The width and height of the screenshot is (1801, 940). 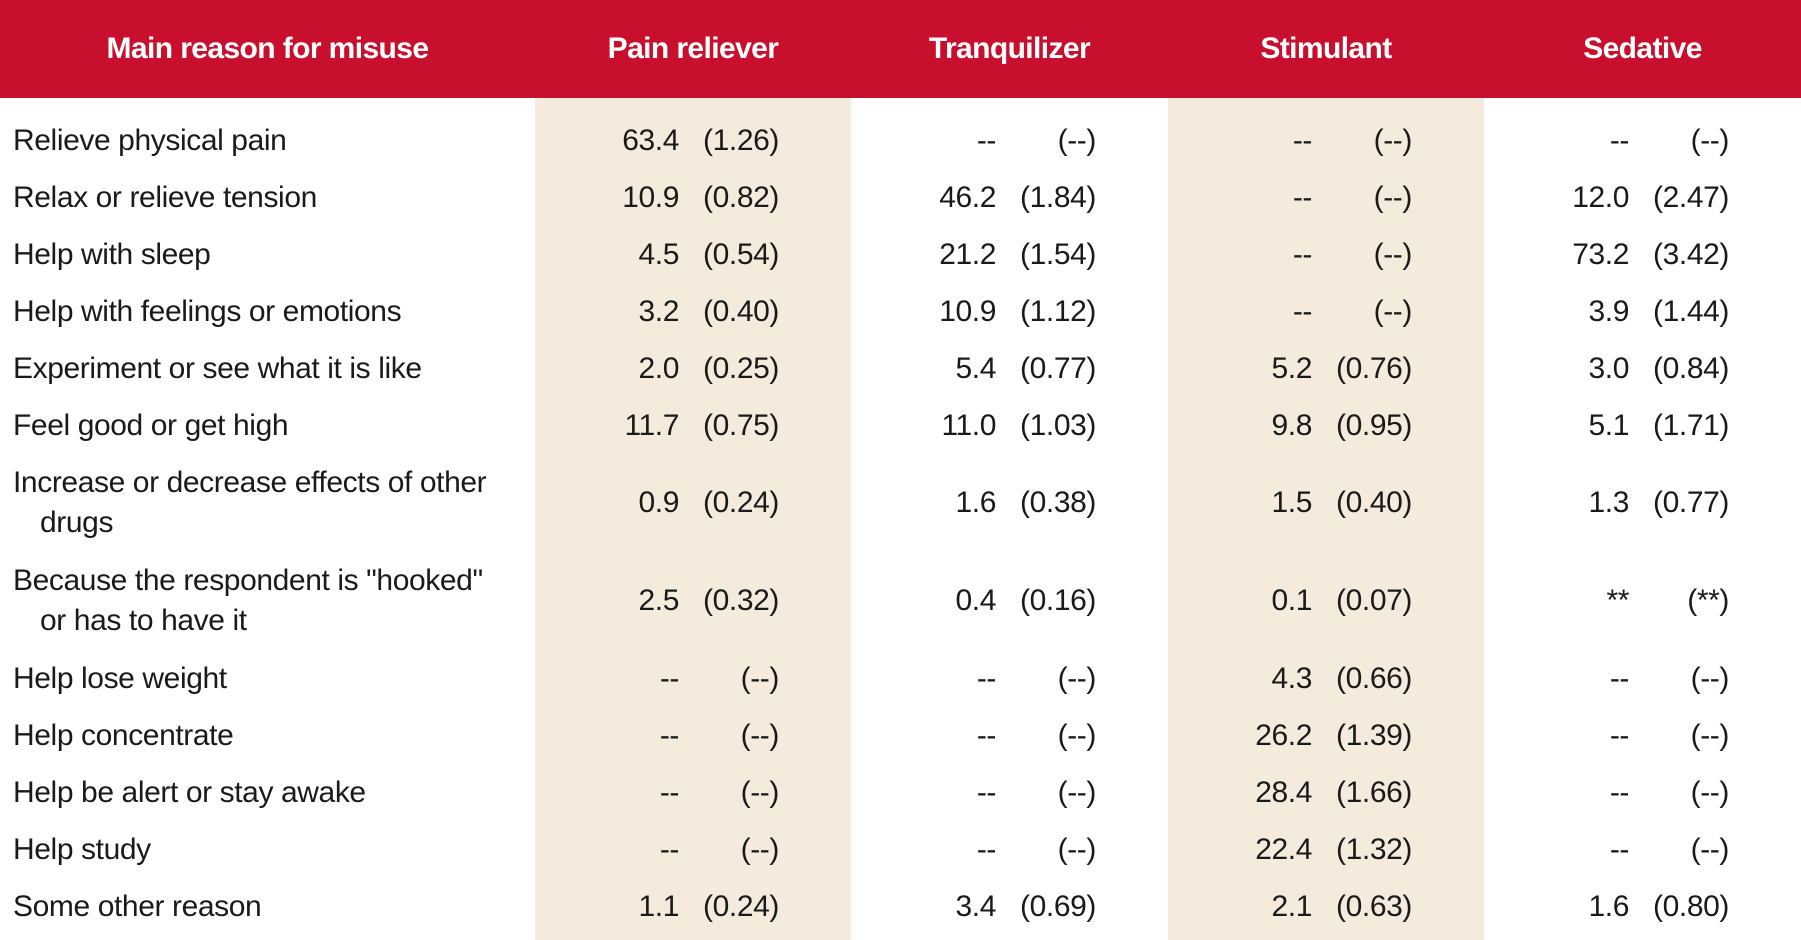 I want to click on estimate: 3.0, so click(x=1608, y=368).